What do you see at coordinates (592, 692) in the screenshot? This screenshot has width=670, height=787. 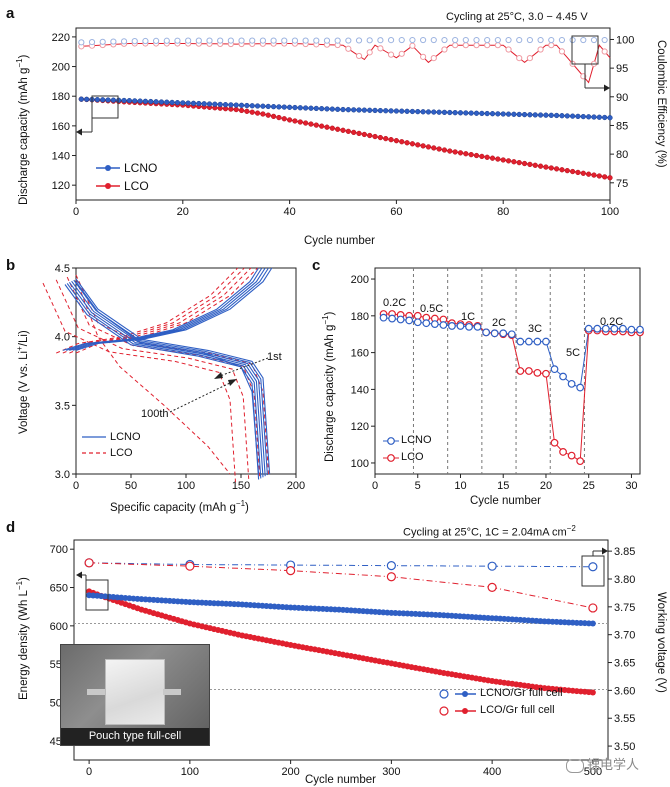 I see `lco-energy-point` at bounding box center [592, 692].